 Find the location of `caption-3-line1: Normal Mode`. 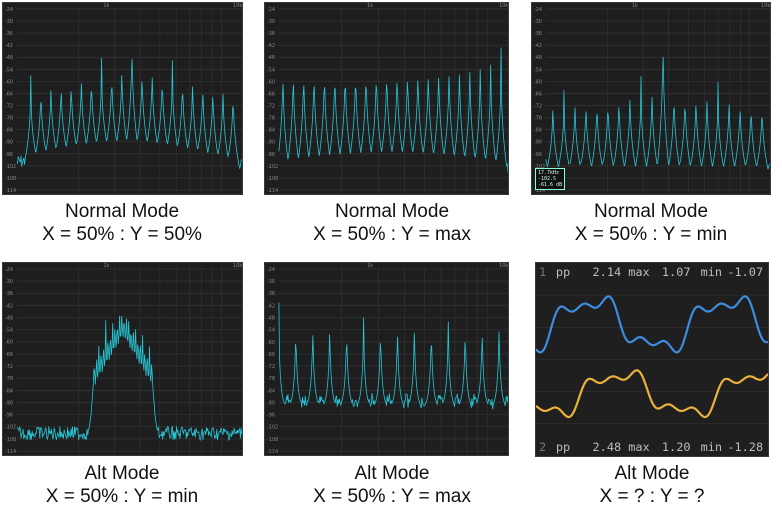

caption-3-line1: Normal Mode is located at coordinates (651, 211).